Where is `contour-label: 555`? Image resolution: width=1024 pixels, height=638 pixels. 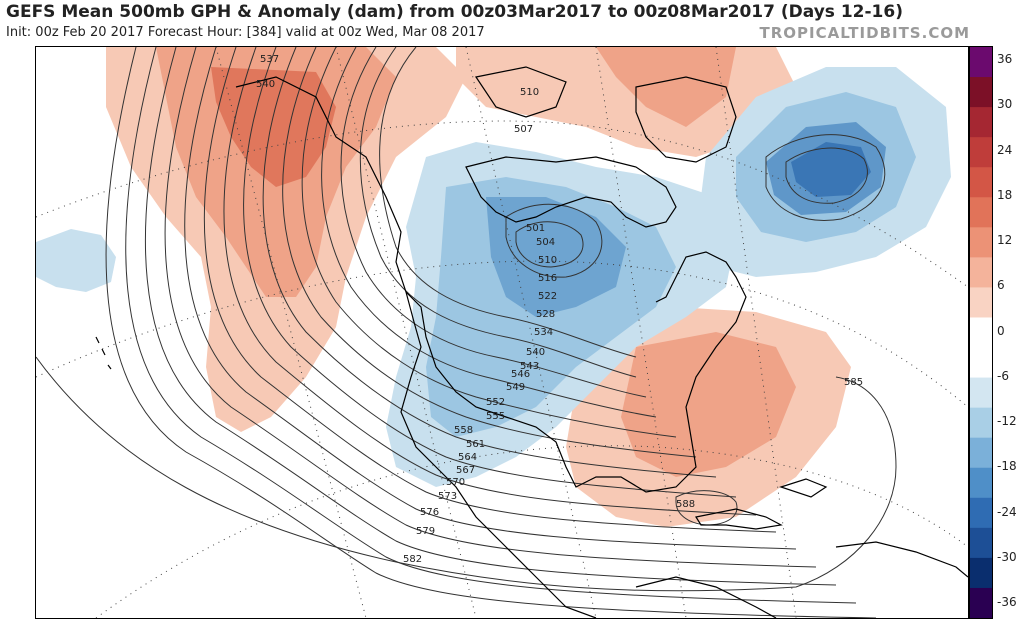
contour-label: 555 is located at coordinates (495, 416).